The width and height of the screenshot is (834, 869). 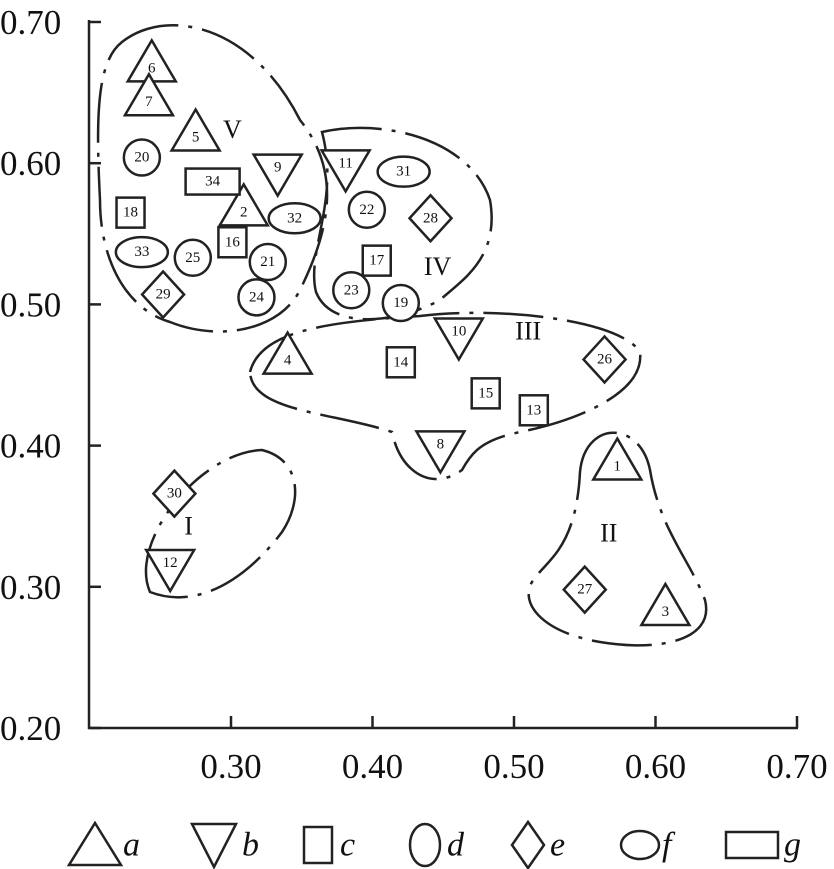 I want to click on point-label: 6, so click(x=152, y=68).